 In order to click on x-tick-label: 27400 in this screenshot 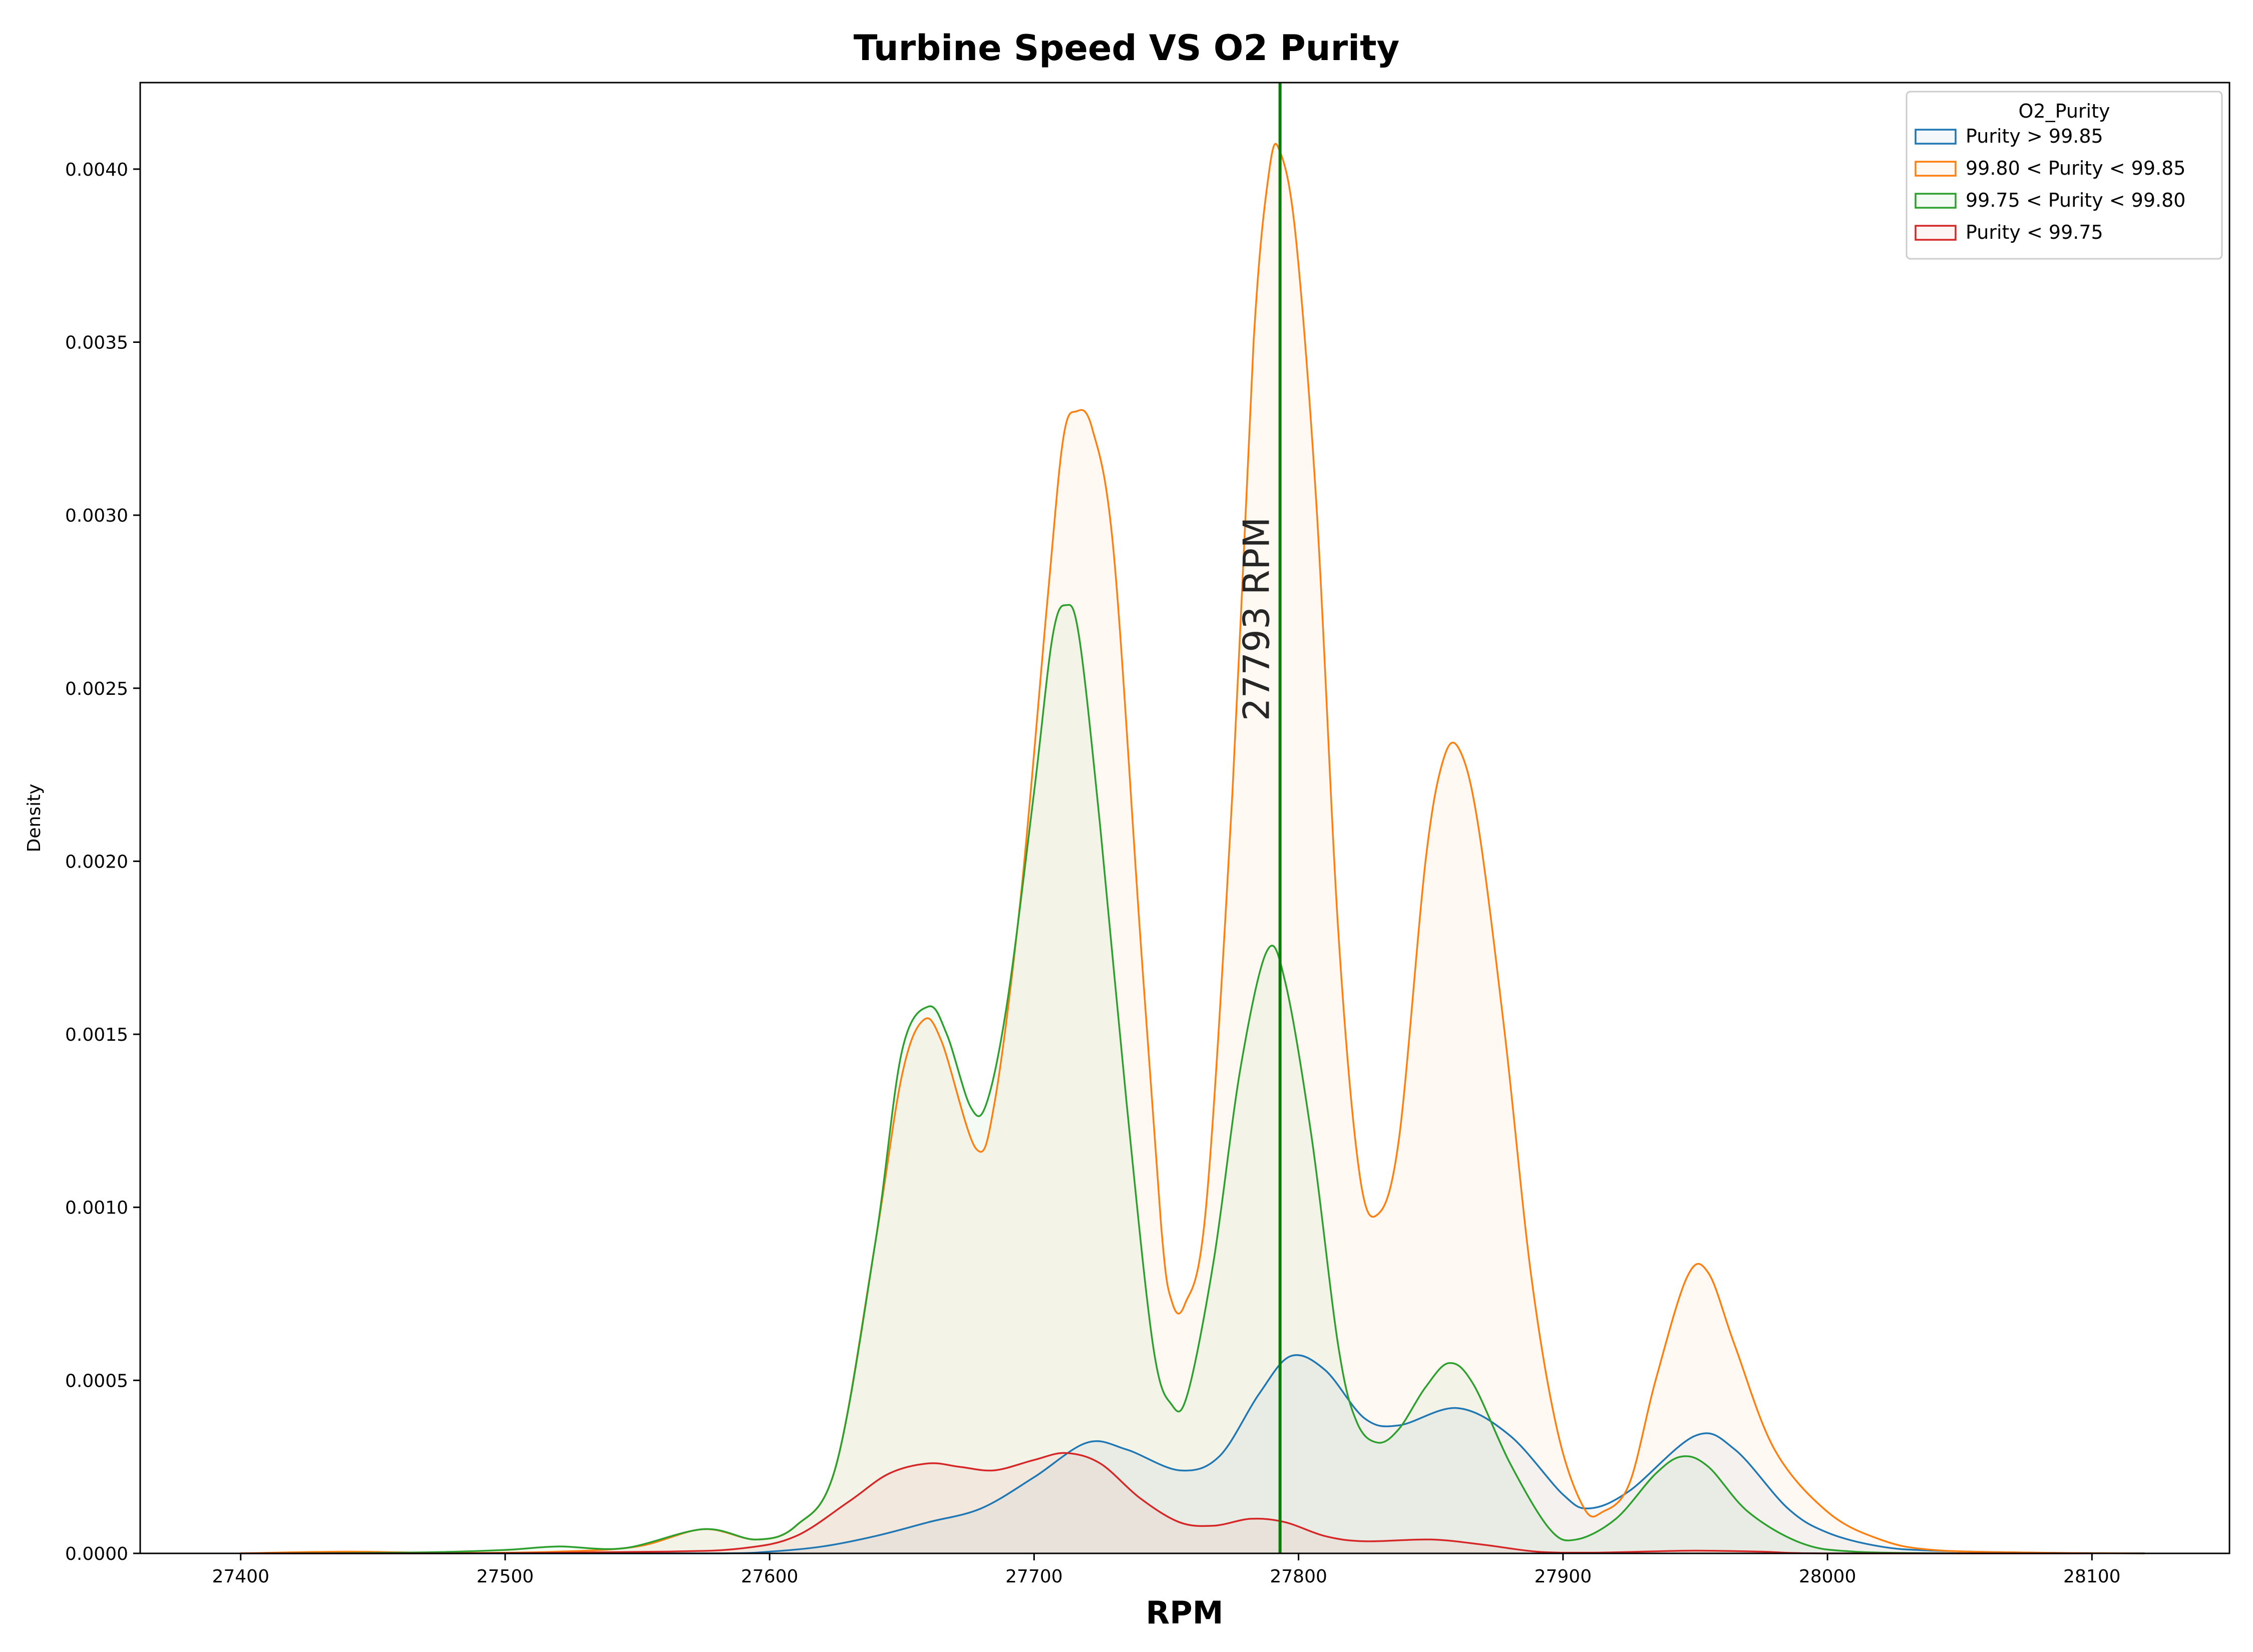, I will do `click(241, 1576)`.